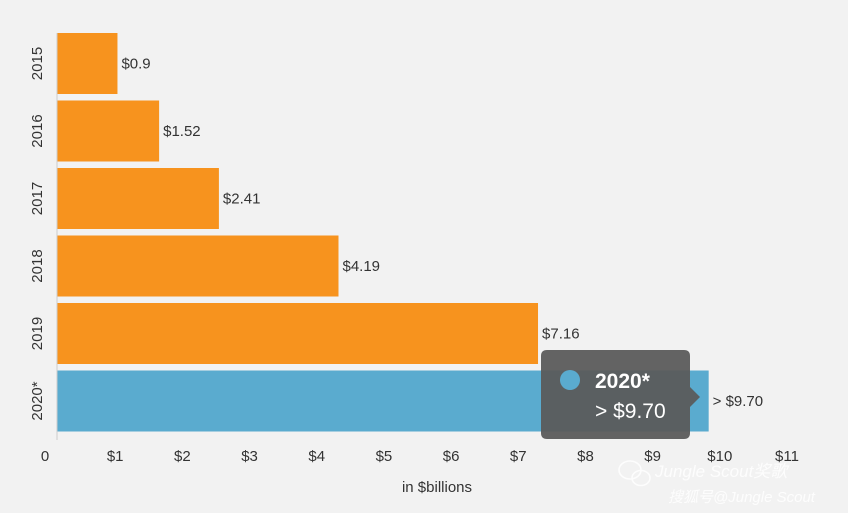 This screenshot has width=848, height=513. What do you see at coordinates (37, 130) in the screenshot?
I see `category-label: 2016` at bounding box center [37, 130].